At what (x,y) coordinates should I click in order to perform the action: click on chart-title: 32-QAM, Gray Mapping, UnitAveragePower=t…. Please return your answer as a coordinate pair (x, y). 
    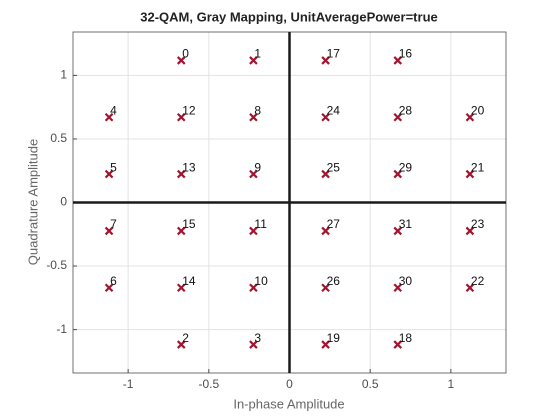
    Looking at the image, I should click on (289, 16).